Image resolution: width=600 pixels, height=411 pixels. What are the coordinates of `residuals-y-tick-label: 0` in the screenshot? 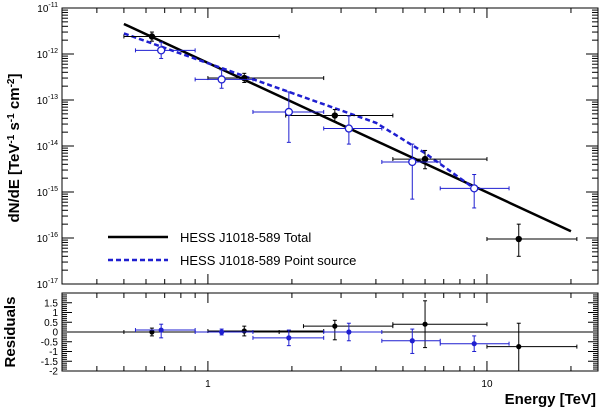 It's located at (55, 333).